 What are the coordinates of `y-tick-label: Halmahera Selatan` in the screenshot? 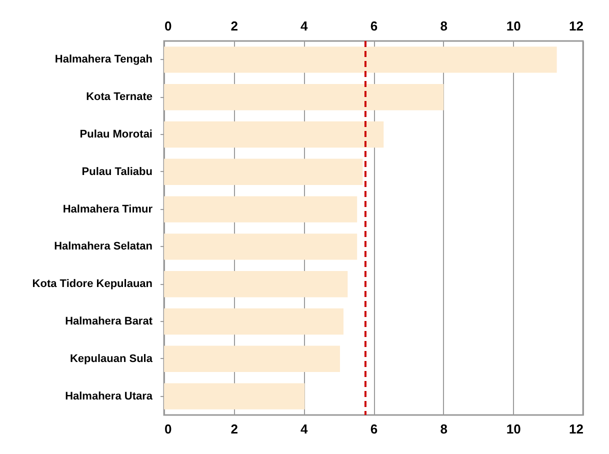 It's located at (103, 246).